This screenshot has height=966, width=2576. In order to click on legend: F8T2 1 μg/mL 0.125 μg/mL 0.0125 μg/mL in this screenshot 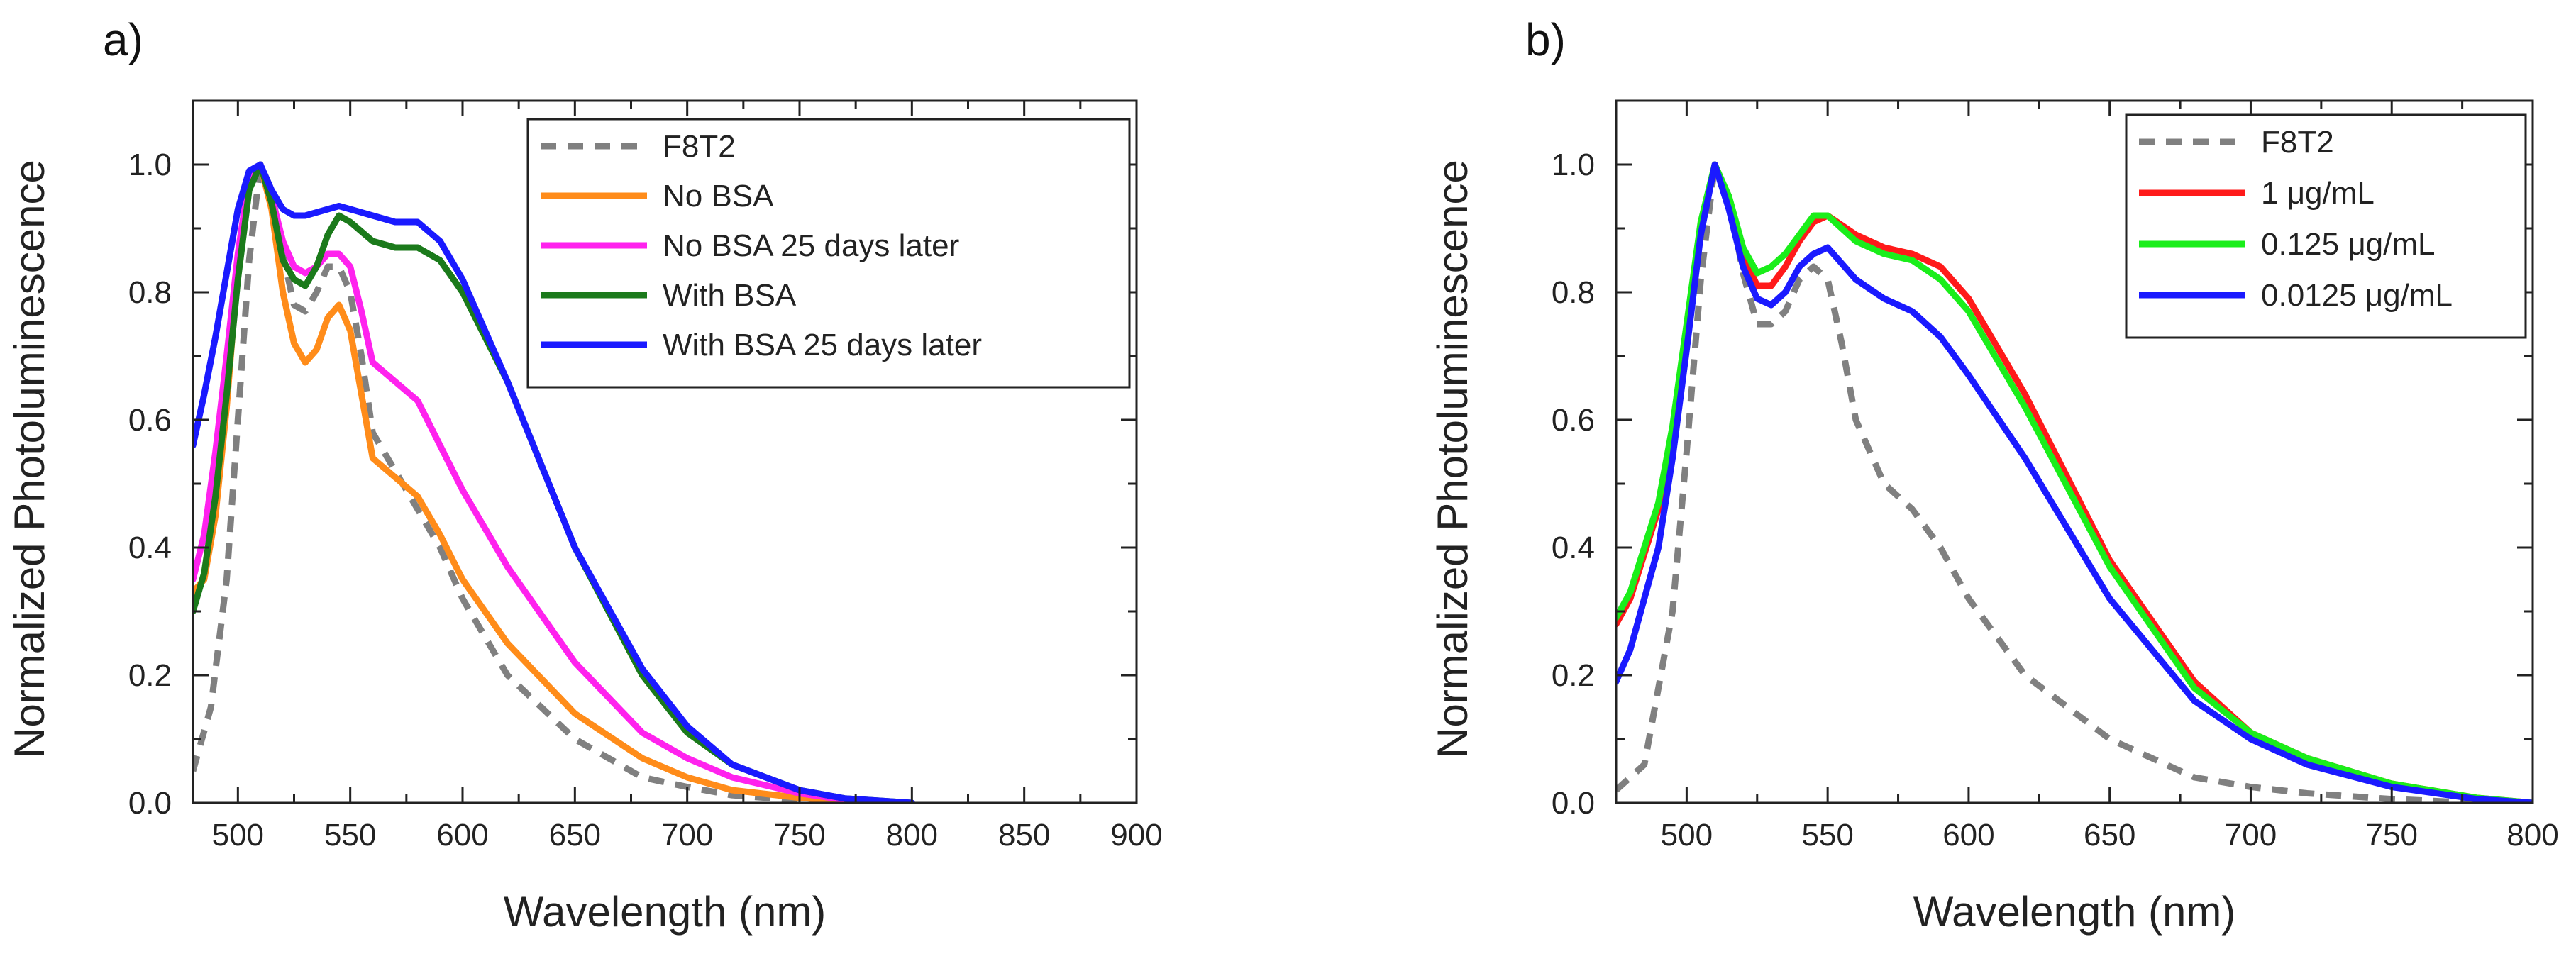, I will do `click(2326, 226)`.